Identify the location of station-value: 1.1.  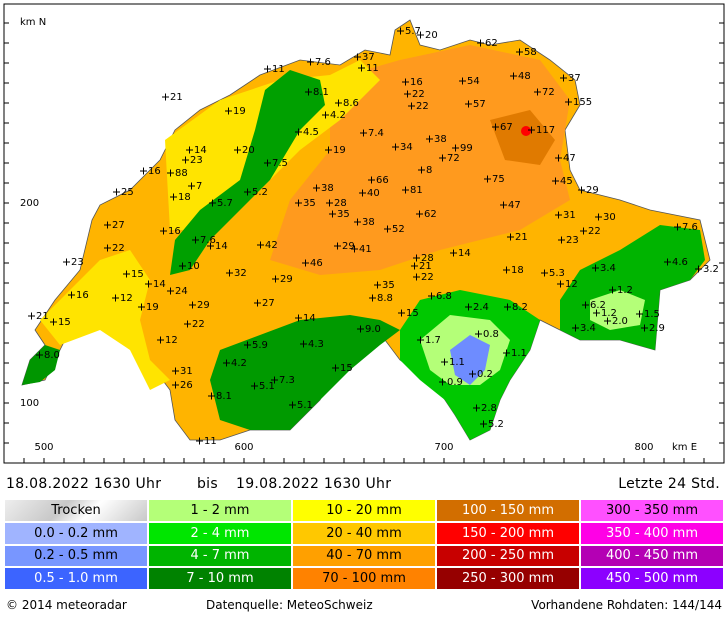
(519, 353).